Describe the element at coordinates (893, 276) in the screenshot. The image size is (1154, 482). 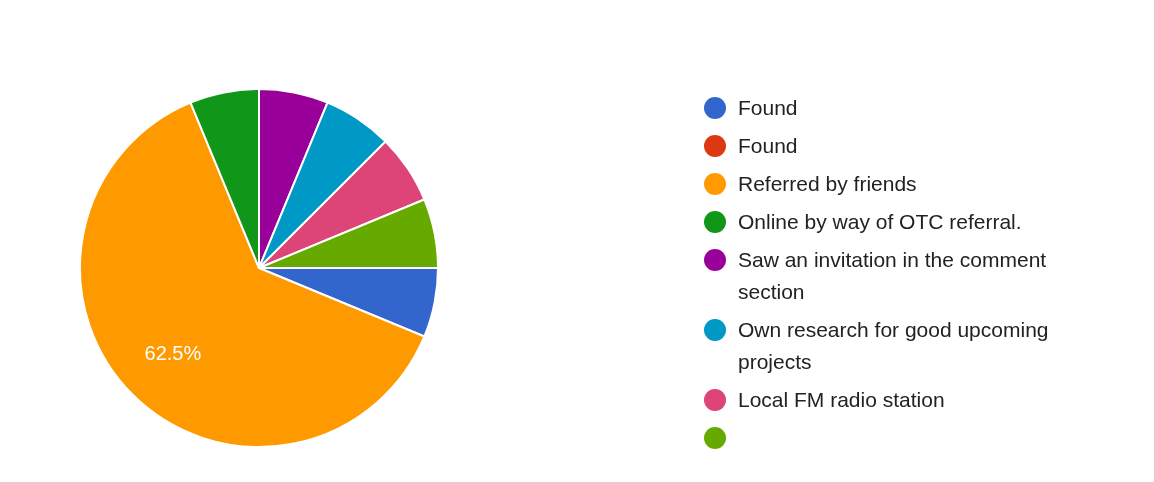
I see `legend-label: Saw an invitation in the comment section` at that location.